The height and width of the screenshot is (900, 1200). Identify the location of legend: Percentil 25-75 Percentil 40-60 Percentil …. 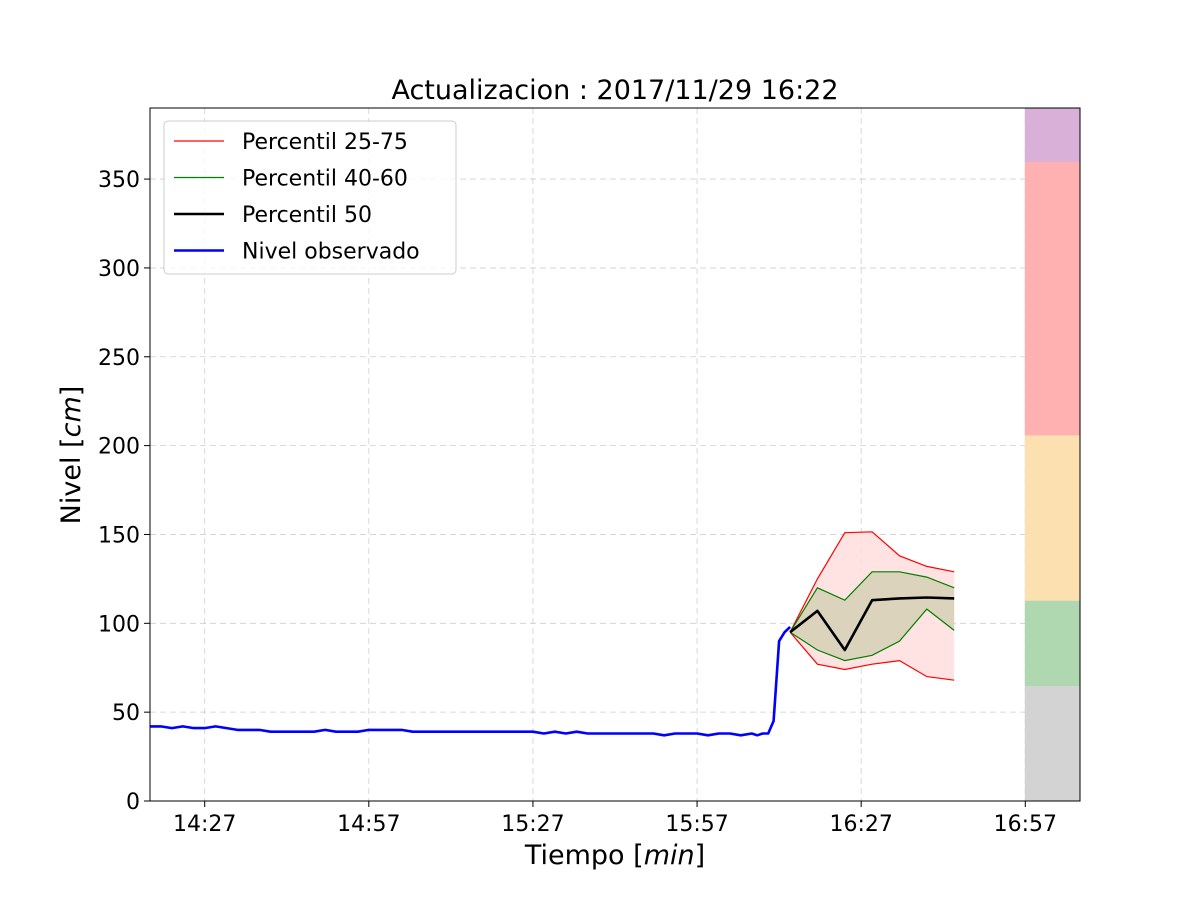
(310, 197).